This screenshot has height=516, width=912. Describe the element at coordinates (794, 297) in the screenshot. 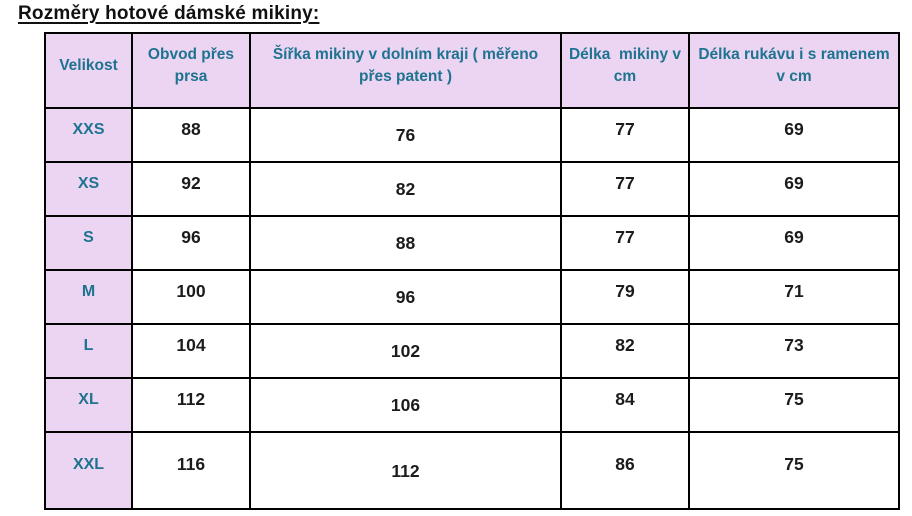

I see `sleeve-cell: 71` at that location.